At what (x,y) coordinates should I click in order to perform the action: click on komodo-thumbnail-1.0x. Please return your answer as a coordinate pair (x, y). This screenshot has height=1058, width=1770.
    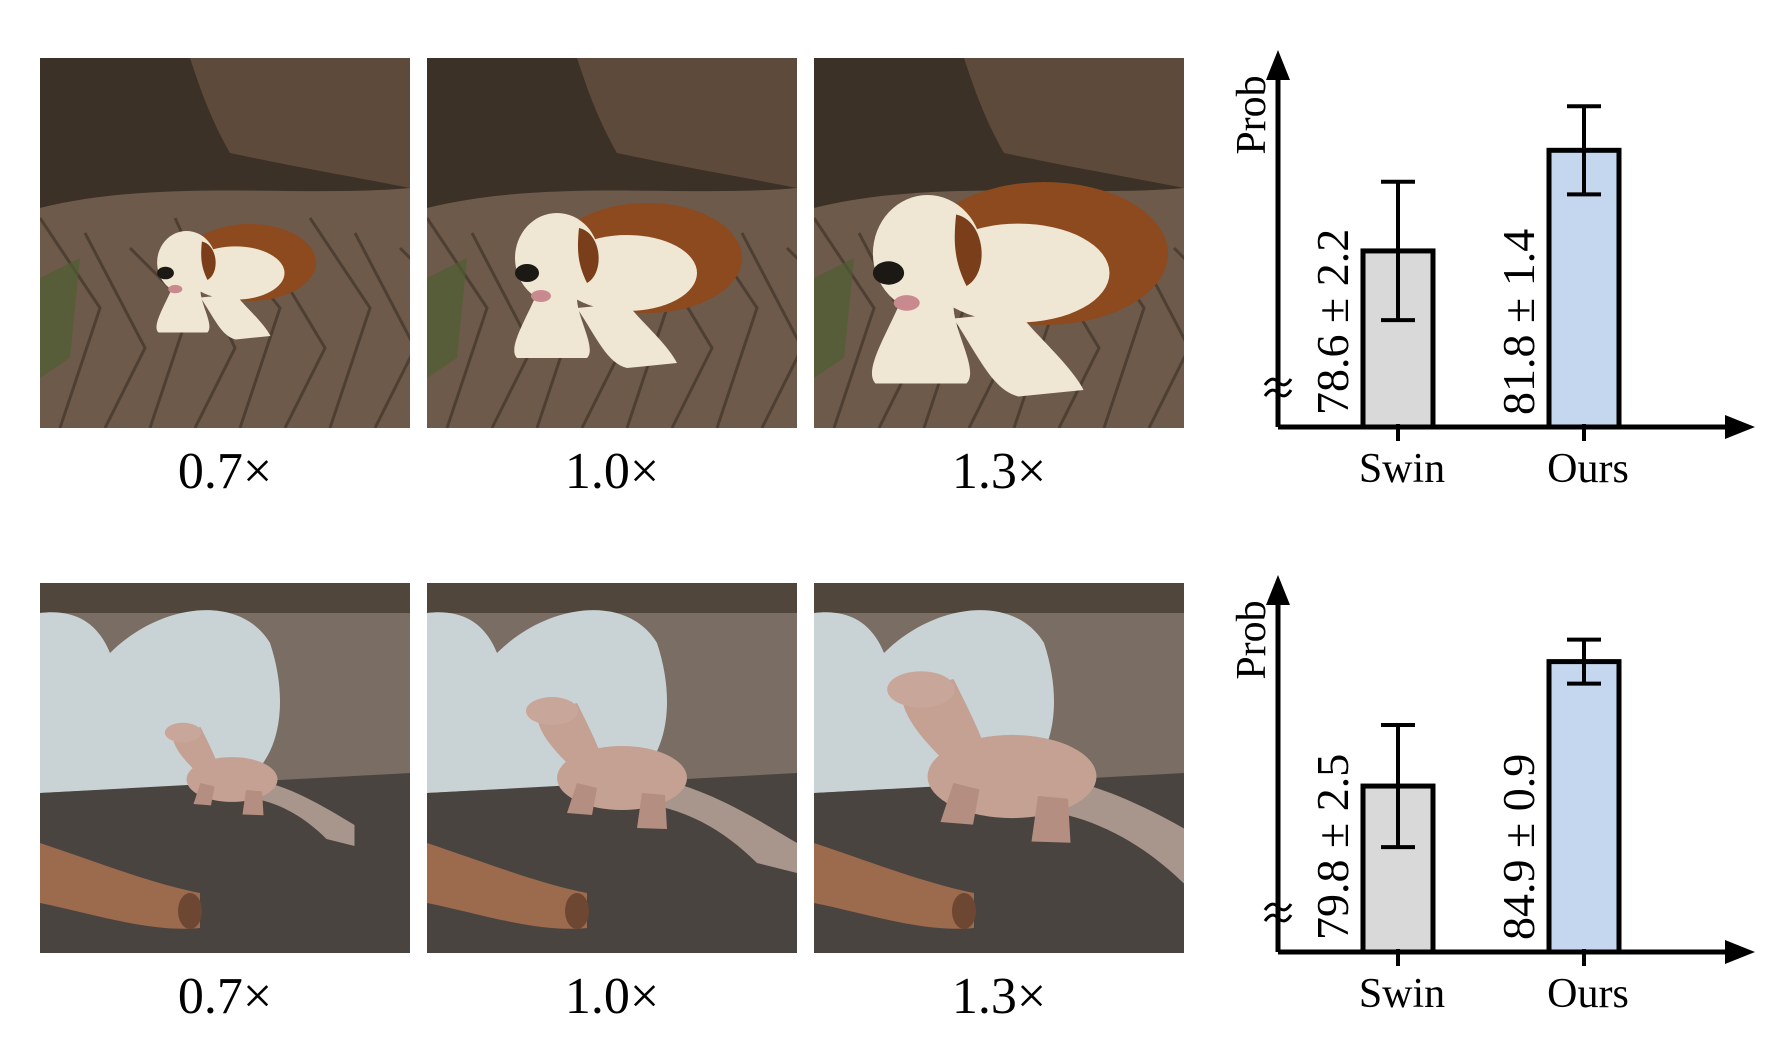
    Looking at the image, I should click on (612, 768).